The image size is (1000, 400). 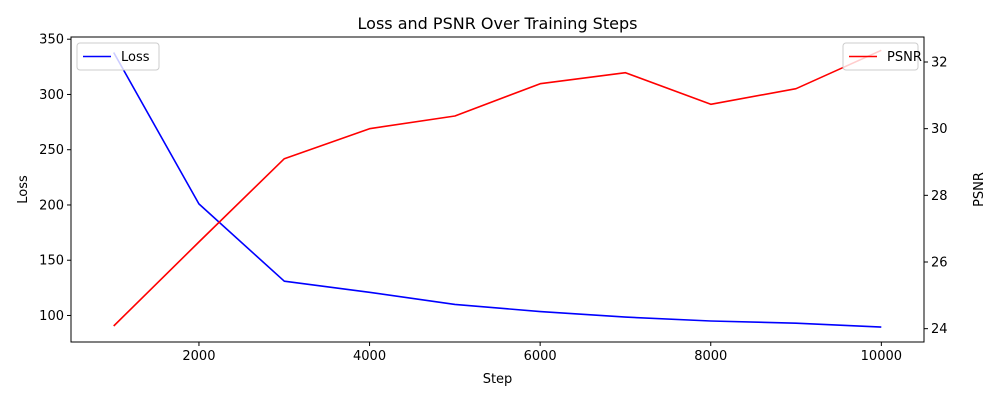 What do you see at coordinates (51, 95) in the screenshot?
I see `left-y-tick-label: 300` at bounding box center [51, 95].